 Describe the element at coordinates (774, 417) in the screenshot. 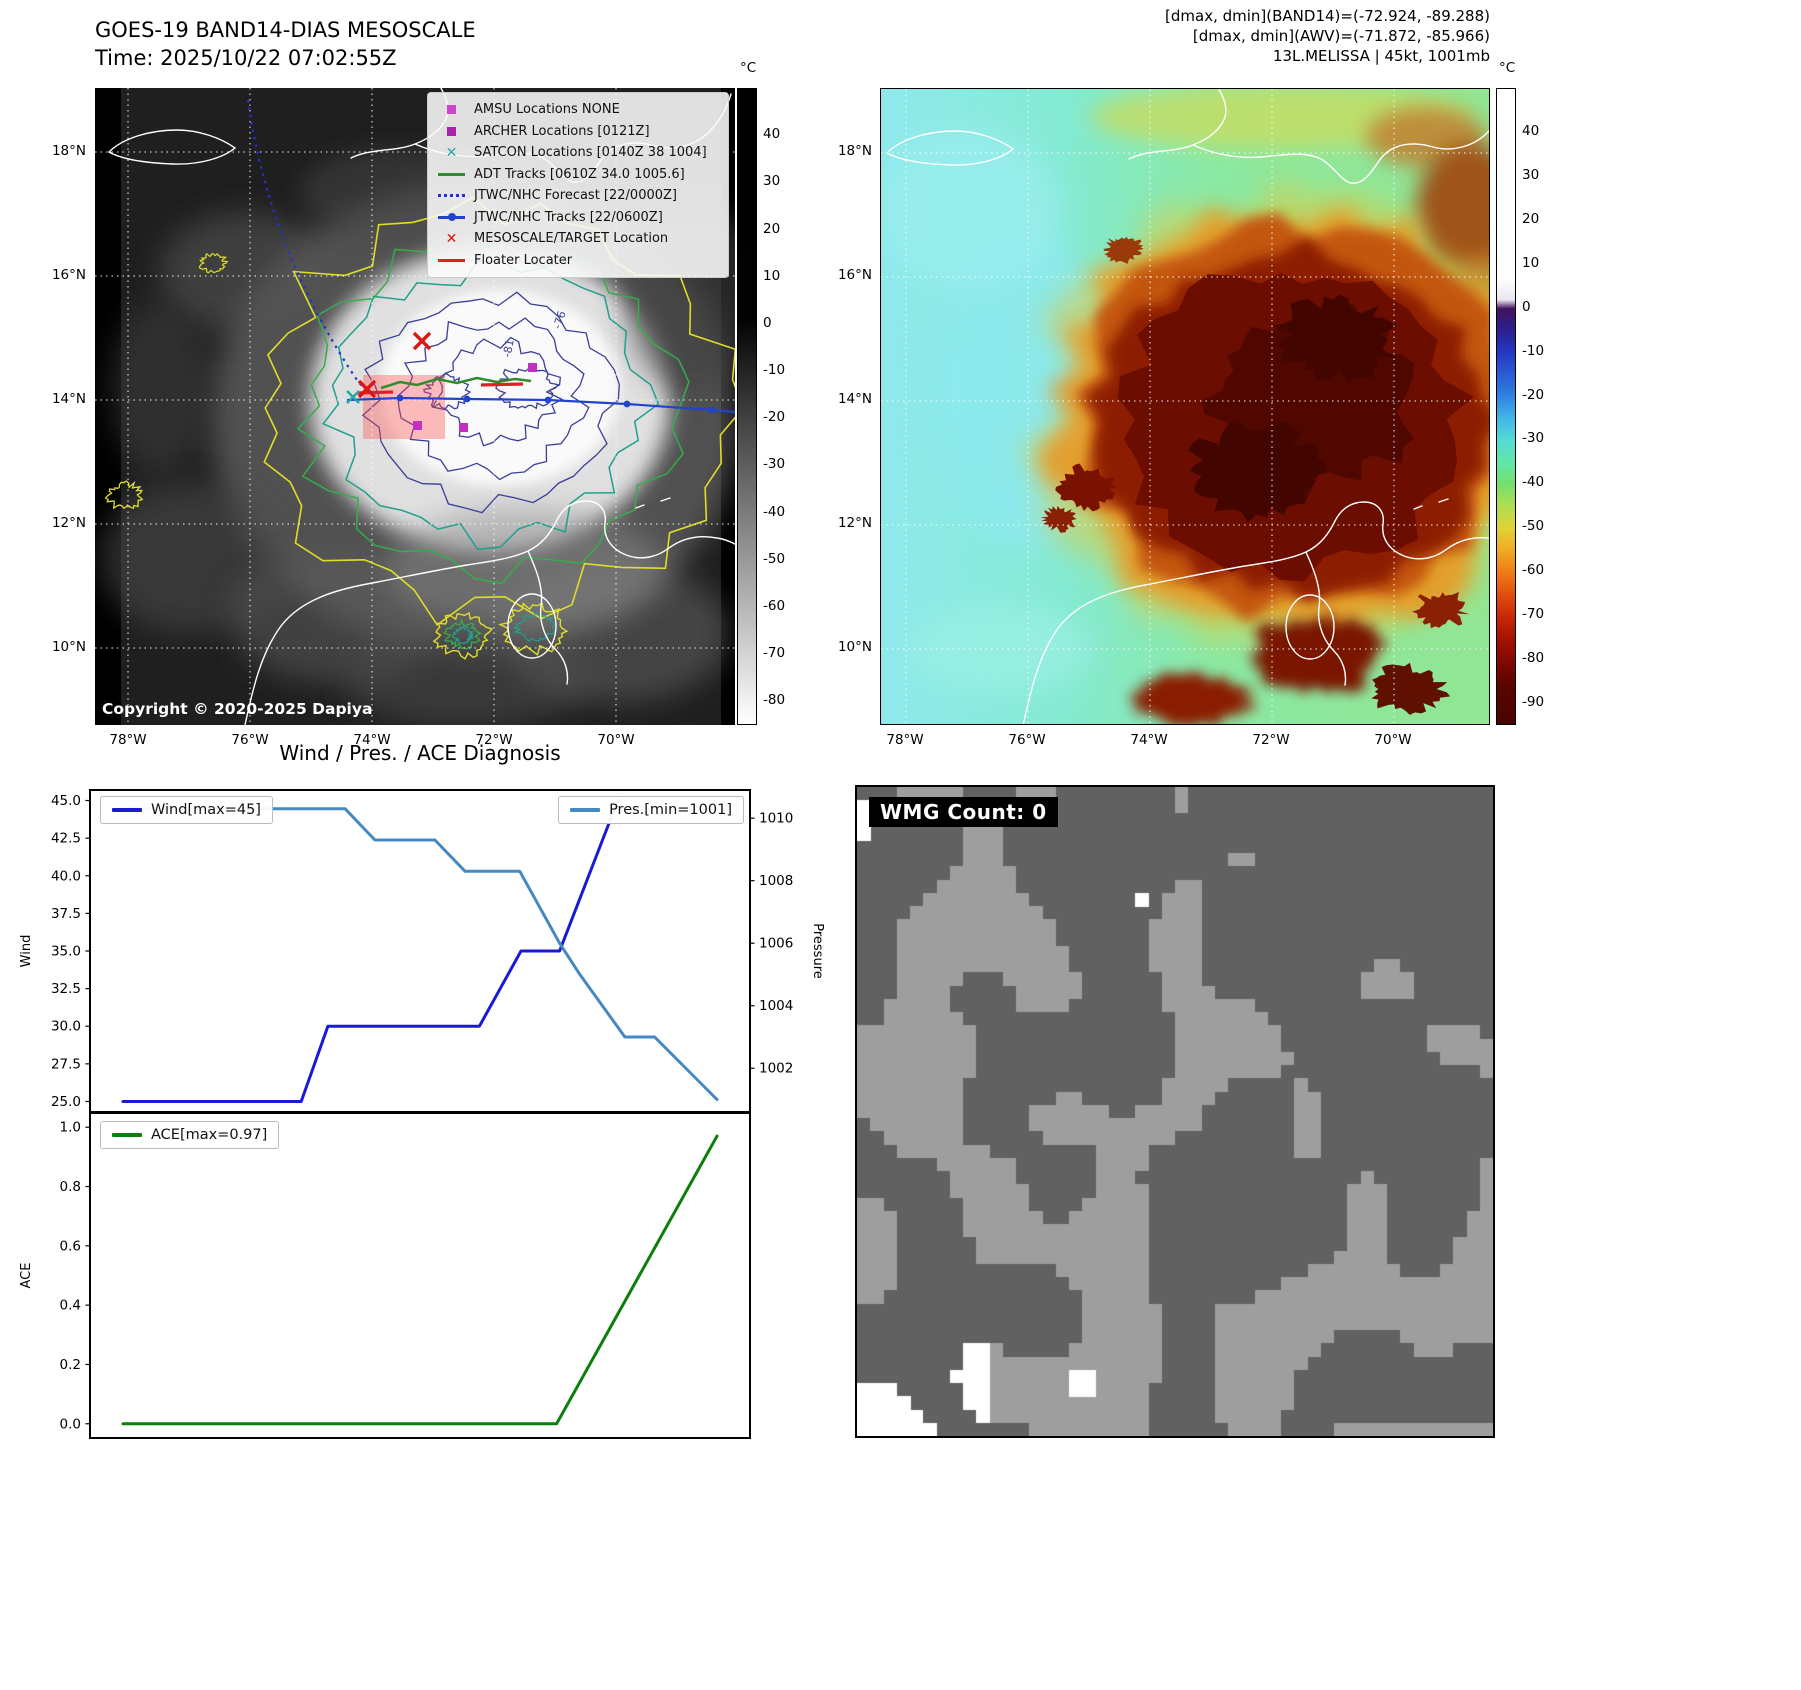

I see `colorbar-tick-label: -20` at that location.